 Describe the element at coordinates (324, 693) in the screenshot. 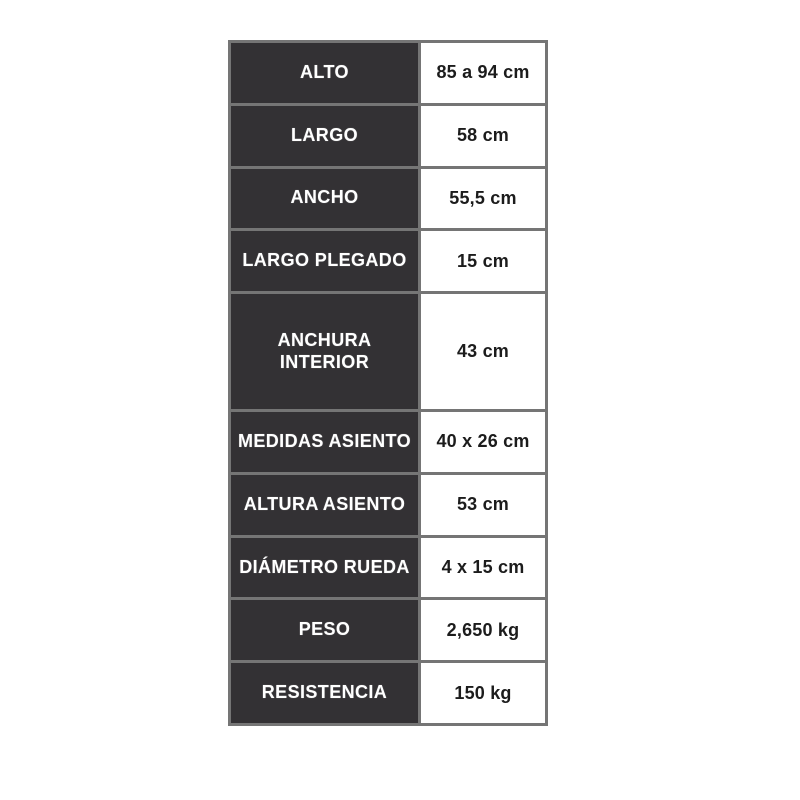

I see `spec-label: RESISTENCIA` at that location.